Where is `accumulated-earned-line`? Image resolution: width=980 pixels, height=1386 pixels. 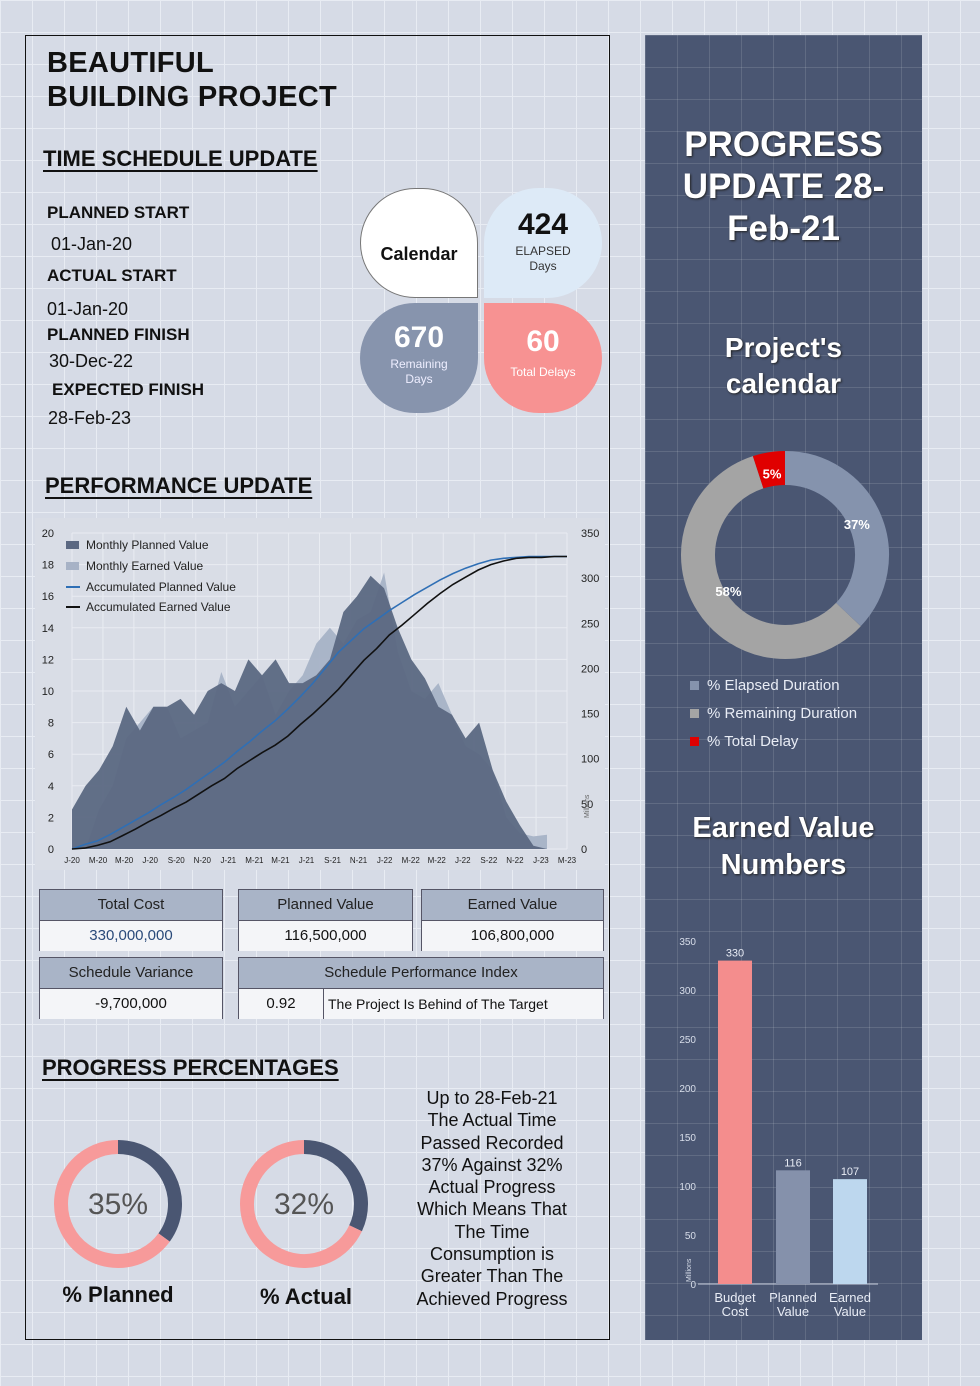 accumulated-earned-line is located at coordinates (319, 702).